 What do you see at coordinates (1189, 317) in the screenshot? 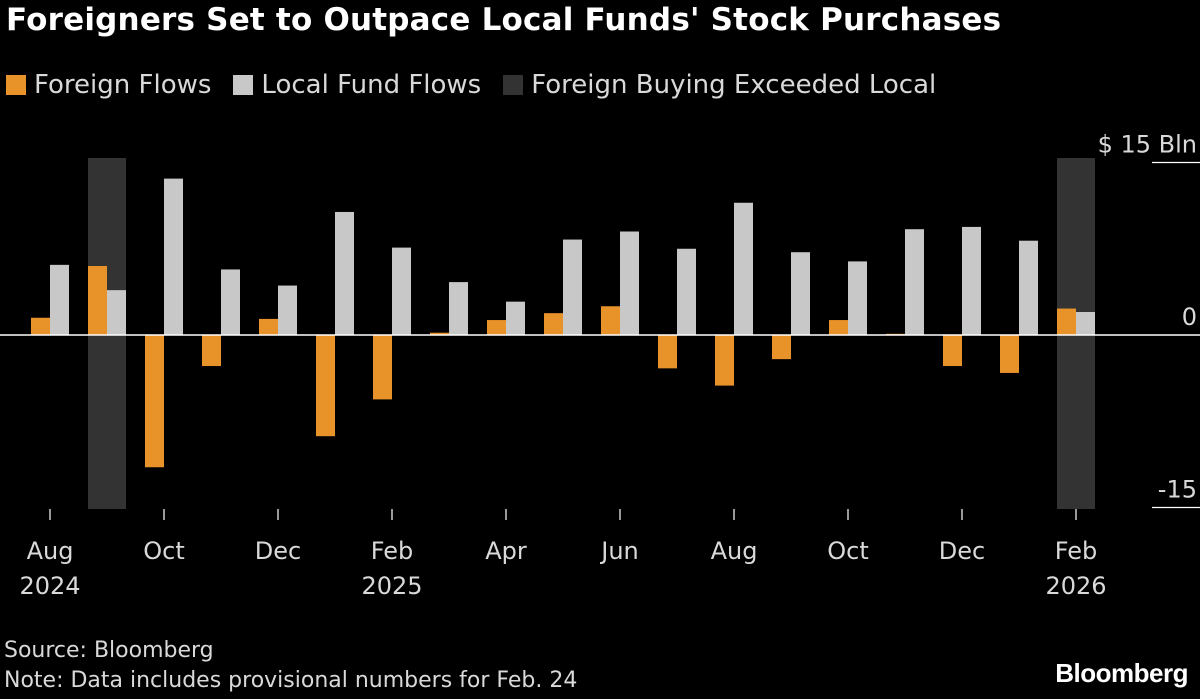
I see `y-tick-label: 0` at bounding box center [1189, 317].